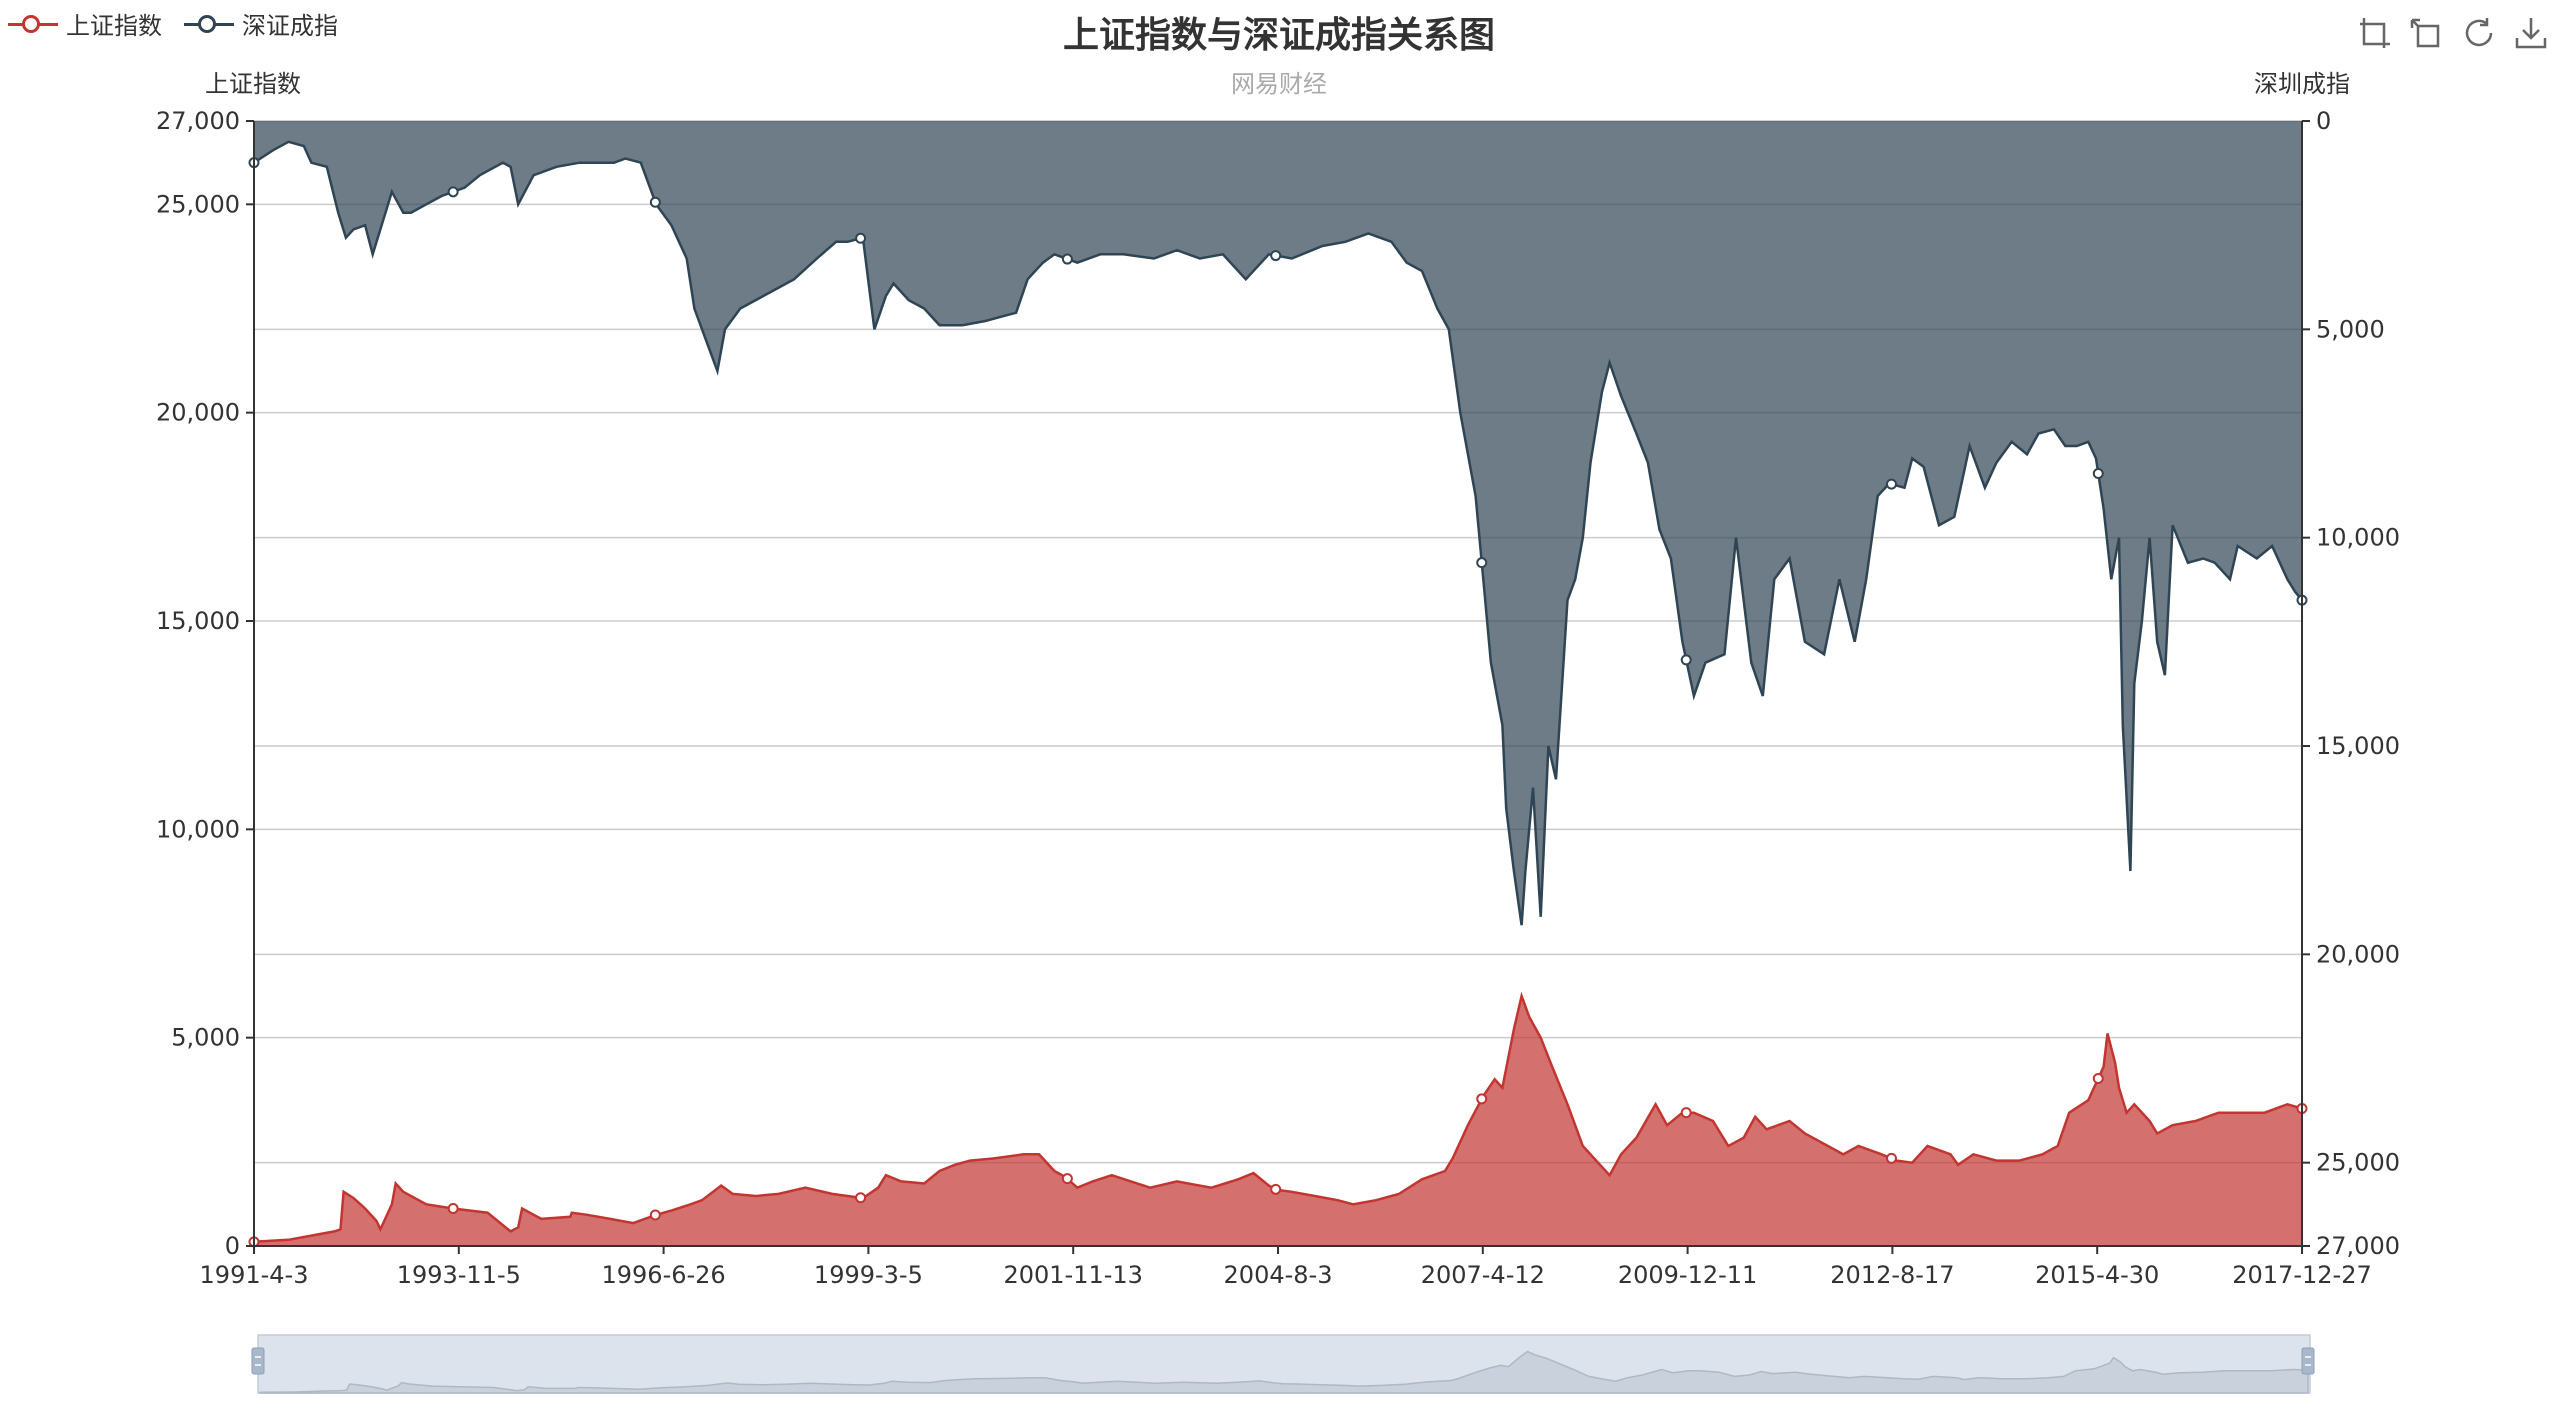 The image size is (2558, 1408). I want to click on x-tick-label: 2001-11-13, so click(1072, 1275).